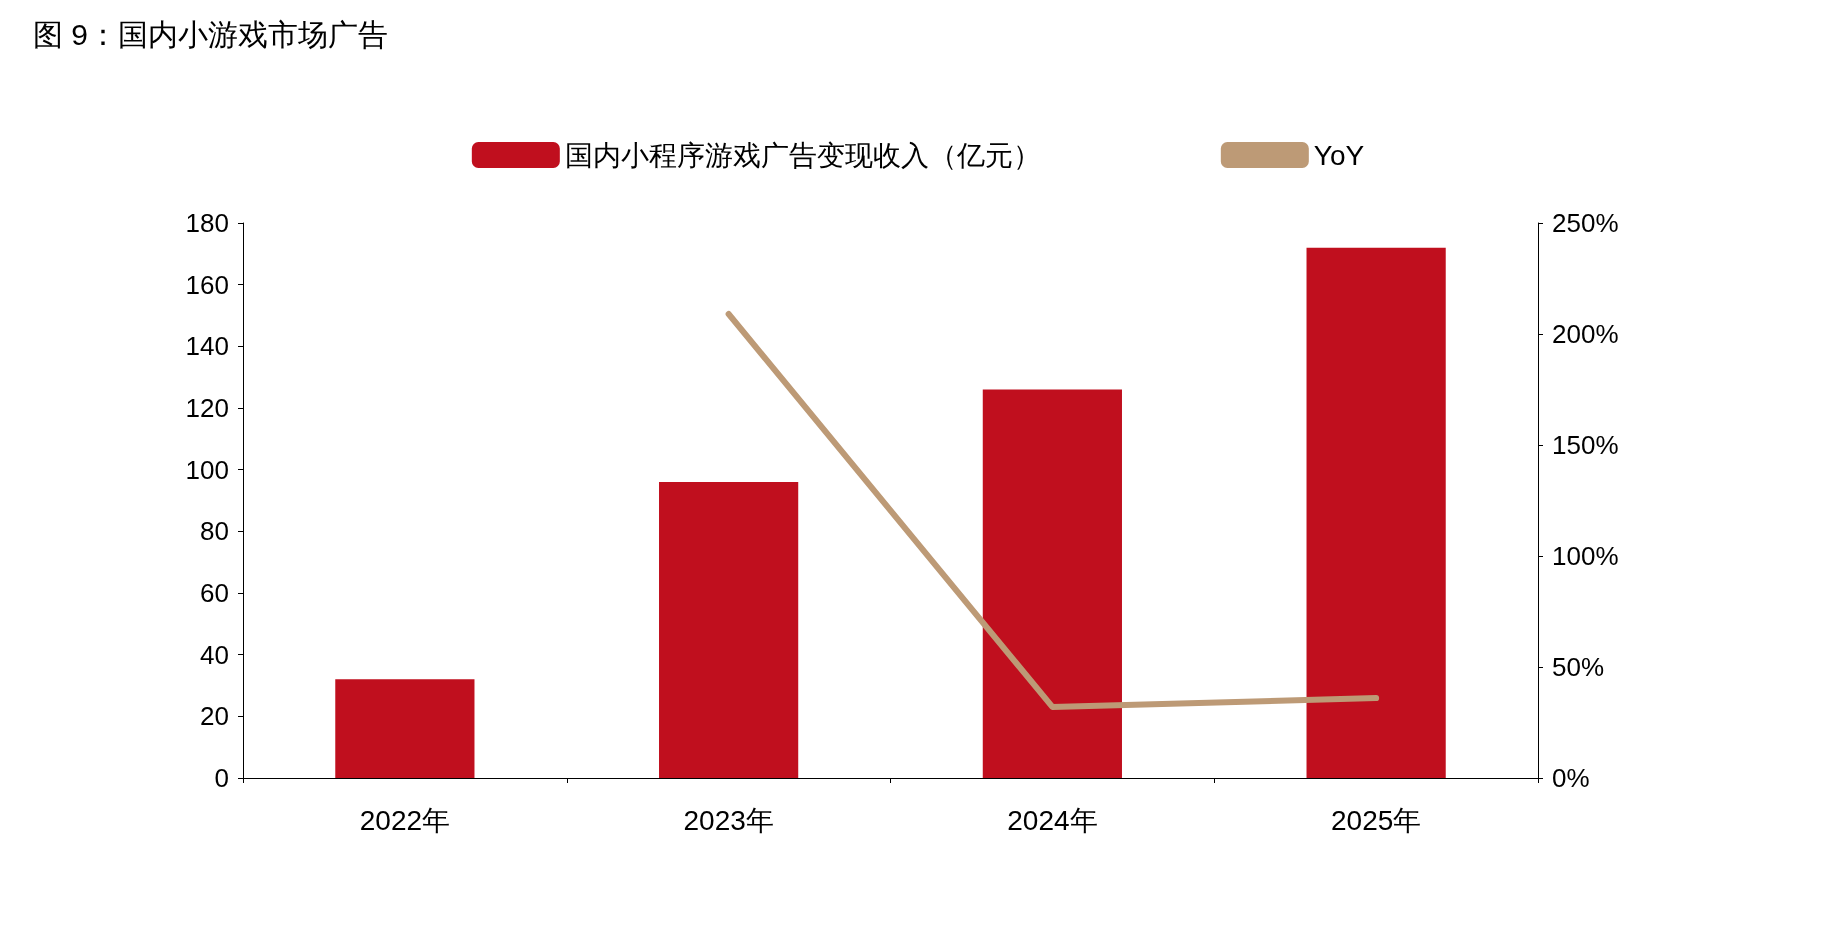 This screenshot has height=943, width=1836. I want to click on y-tick-label: 120, so click(207, 408).